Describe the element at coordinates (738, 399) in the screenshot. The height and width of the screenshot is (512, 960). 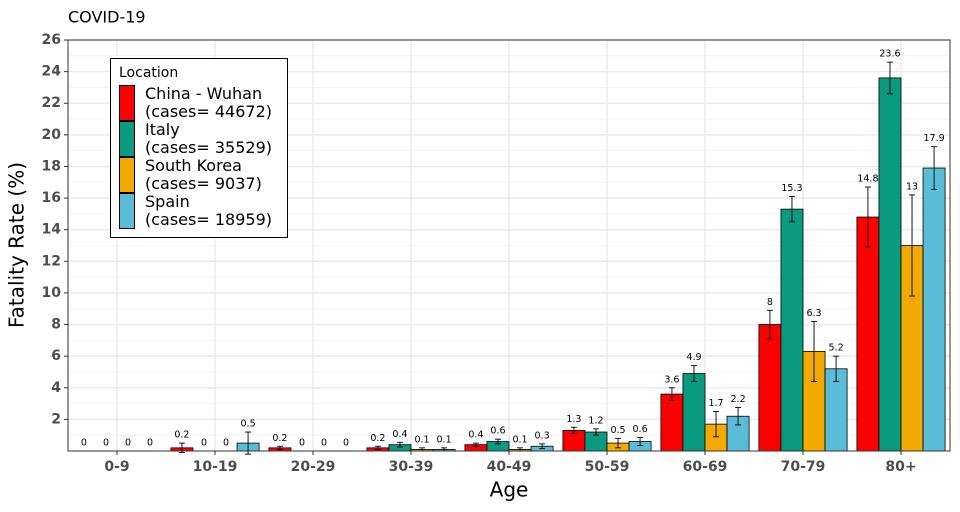
I see `value-label: 2.2` at that location.